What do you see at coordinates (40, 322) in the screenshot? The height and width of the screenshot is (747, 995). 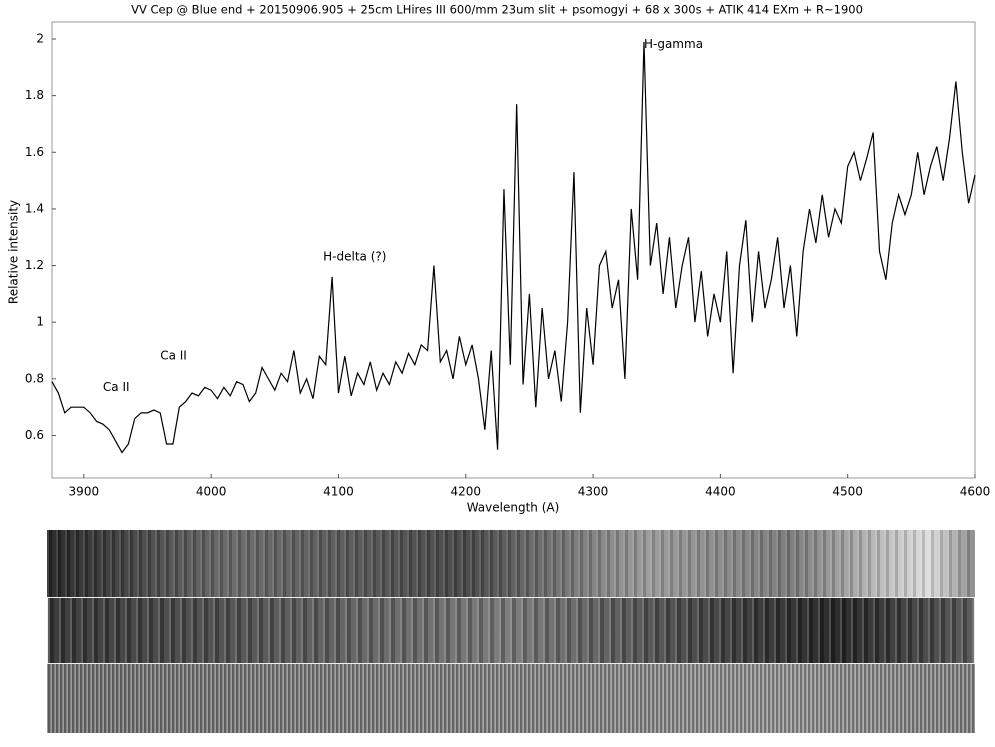 I see `y-tick-label: 1` at bounding box center [40, 322].